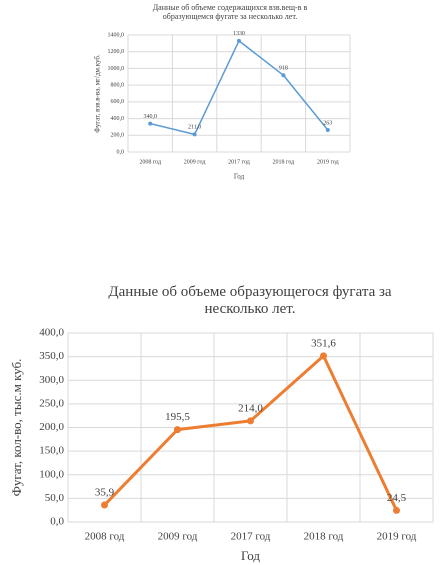 The image size is (441, 565). Describe the element at coordinates (51, 356) in the screenshot. I see `y-tick-label: 350,0` at that location.